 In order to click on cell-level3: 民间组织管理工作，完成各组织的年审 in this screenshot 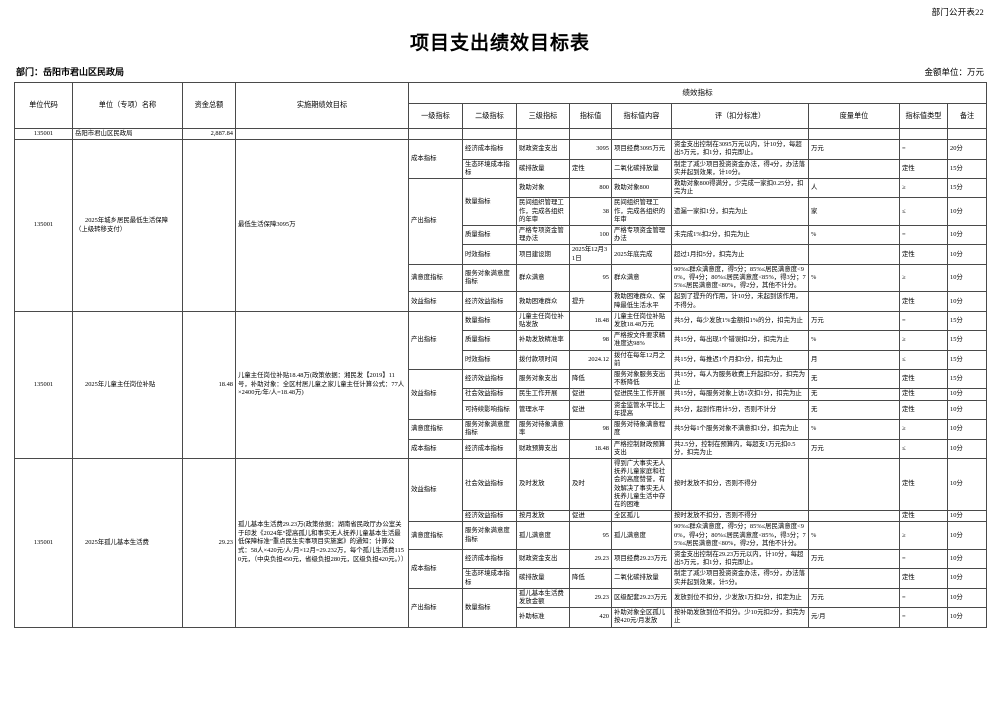, I will do `click(543, 212)`.